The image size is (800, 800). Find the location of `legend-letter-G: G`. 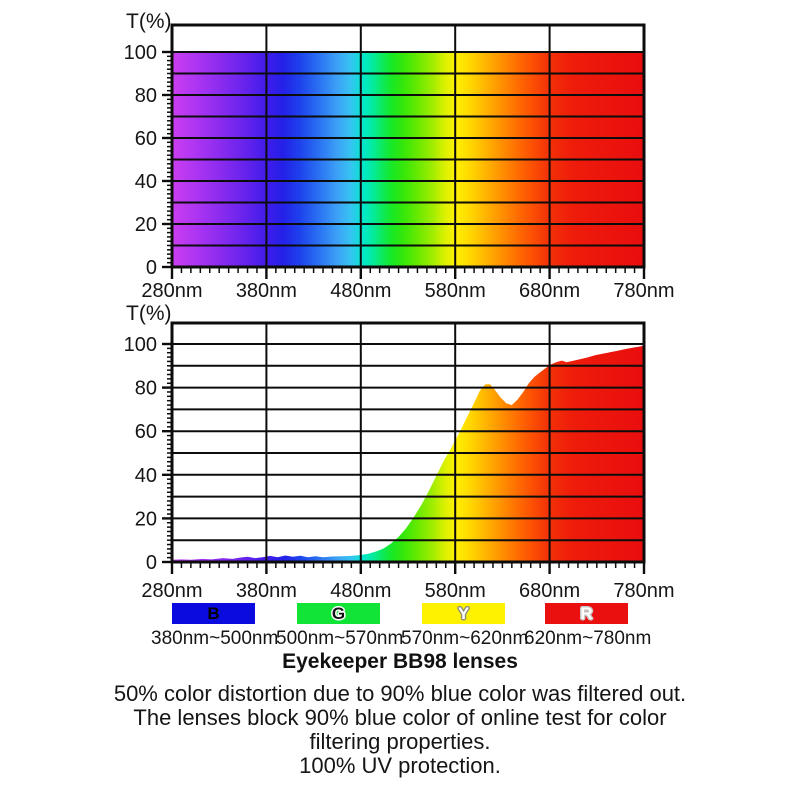

legend-letter-G: G is located at coordinates (338, 613).